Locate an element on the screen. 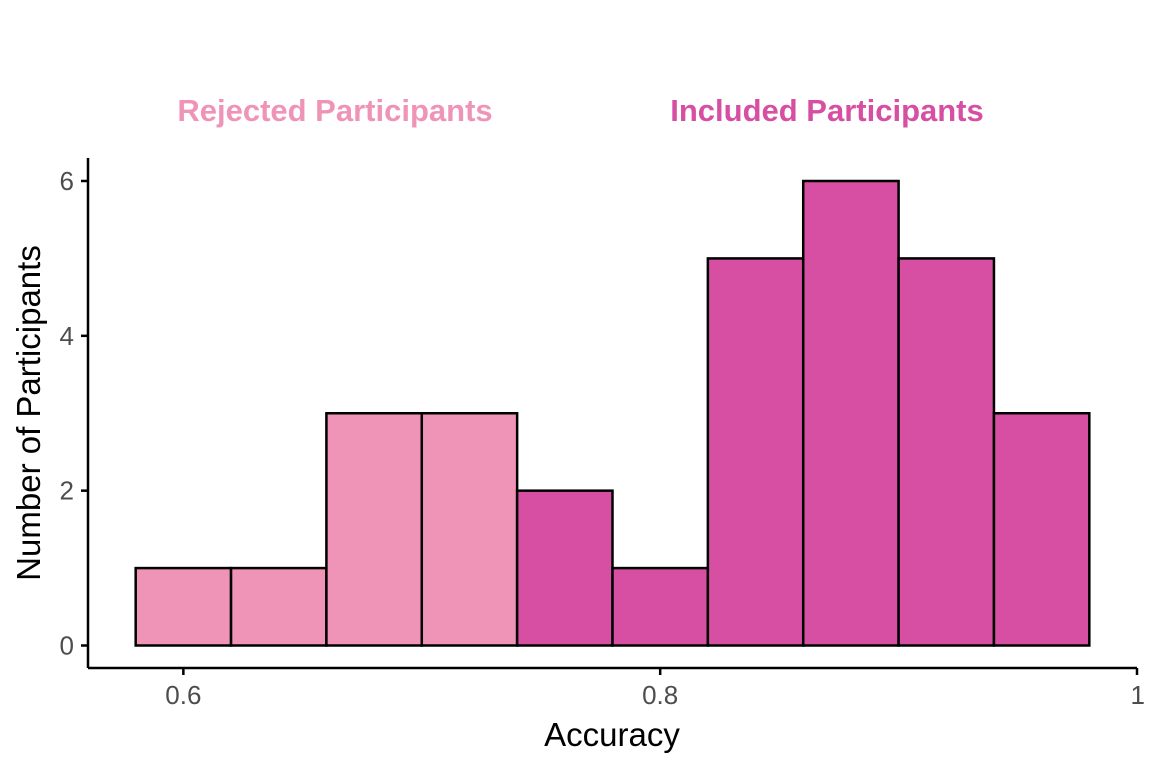 This screenshot has width=1152, height=768. y-tick-label: 4 is located at coordinates (67, 336).